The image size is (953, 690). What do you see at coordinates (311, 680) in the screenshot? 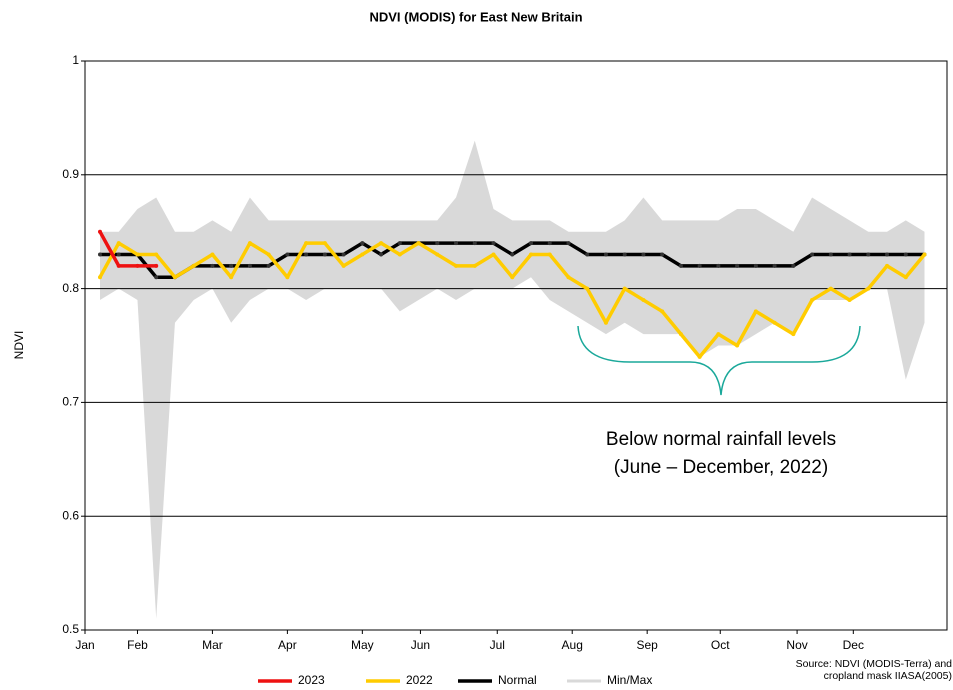
I see `legend-label: 2023` at bounding box center [311, 680].